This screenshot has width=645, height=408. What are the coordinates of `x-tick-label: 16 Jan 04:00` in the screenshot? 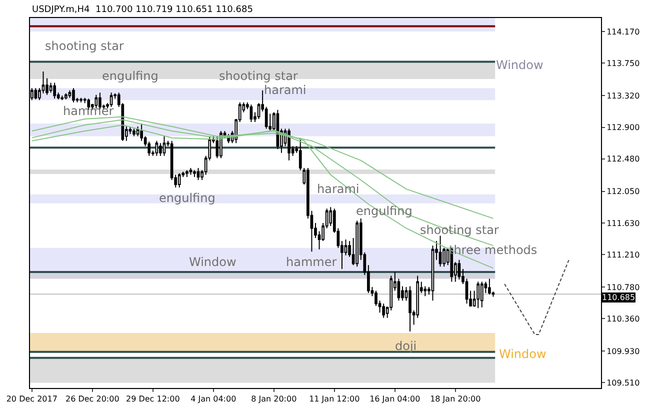 It's located at (395, 399).